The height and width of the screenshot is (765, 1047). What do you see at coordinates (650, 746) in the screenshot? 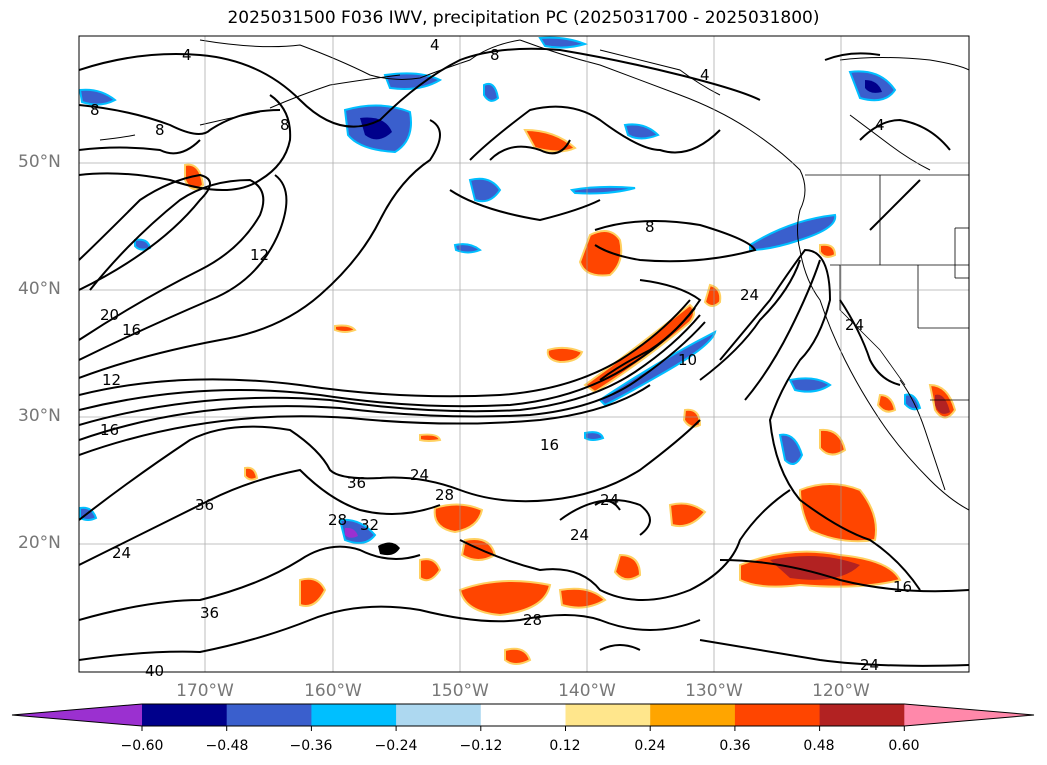
I see `colorbar-tick: 0.24` at bounding box center [650, 746].